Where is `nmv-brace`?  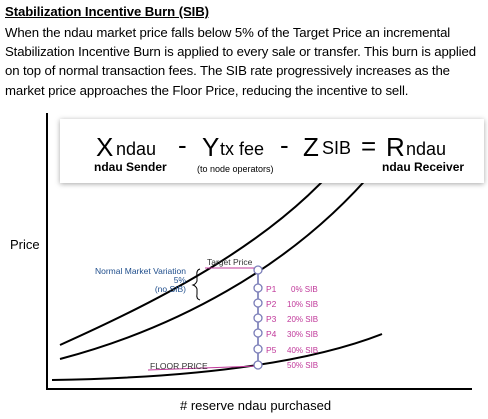
nmv-brace is located at coordinates (196, 284).